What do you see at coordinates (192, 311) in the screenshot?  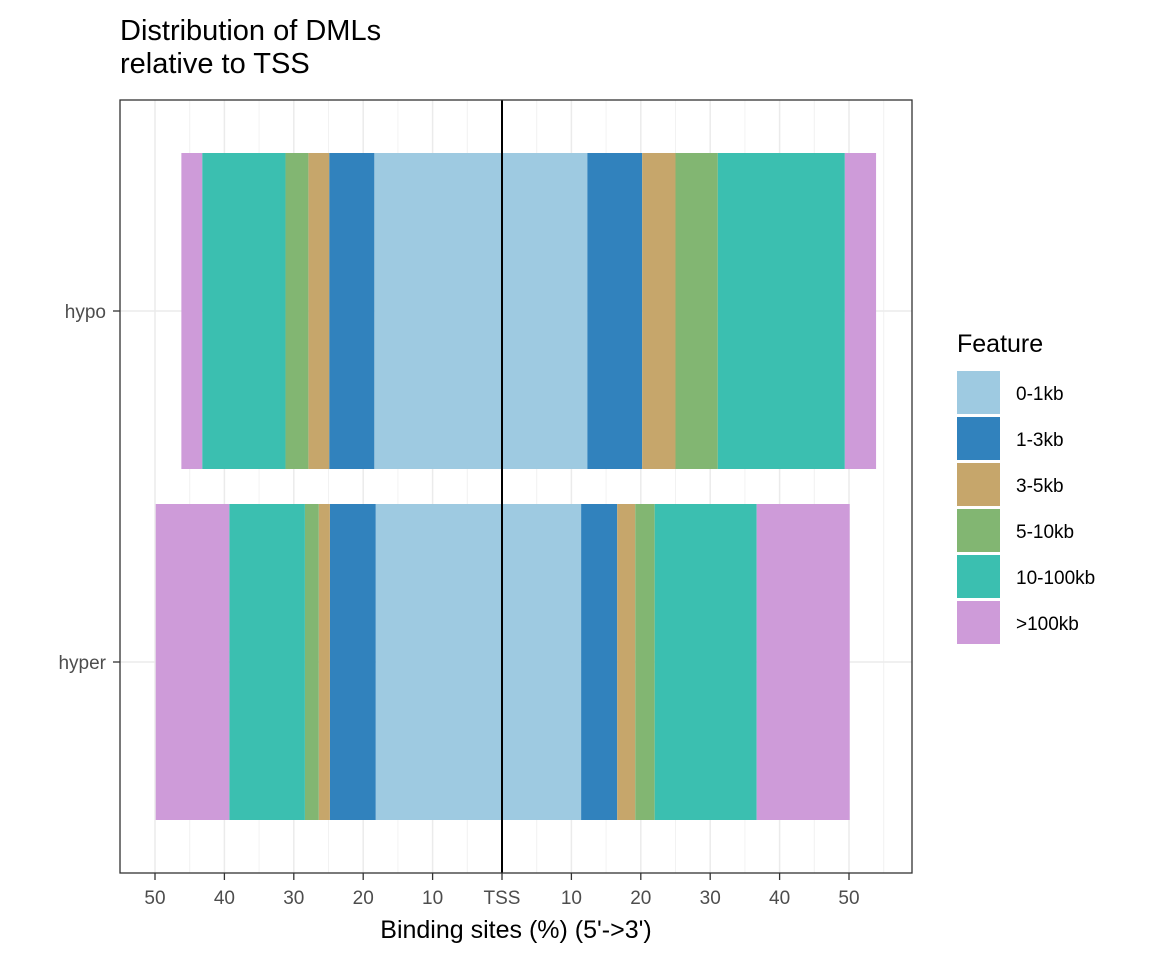 I see `bar-hypo-upstream->100kb` at bounding box center [192, 311].